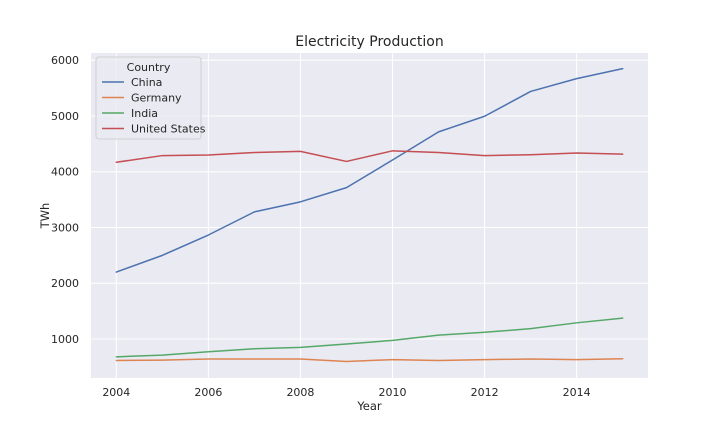  I want to click on x-tick-labels: 2004 2006 2008 2010 2012 2014, so click(346, 392).